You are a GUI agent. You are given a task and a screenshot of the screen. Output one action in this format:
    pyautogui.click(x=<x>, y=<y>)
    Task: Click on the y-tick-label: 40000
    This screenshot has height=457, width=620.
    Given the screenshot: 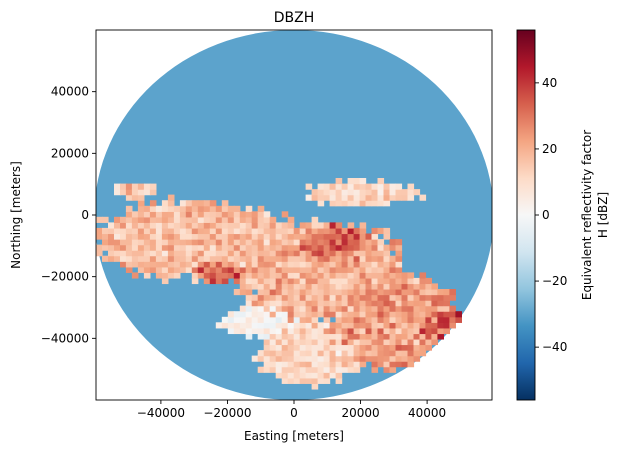 What is the action you would take?
    pyautogui.click(x=70, y=92)
    